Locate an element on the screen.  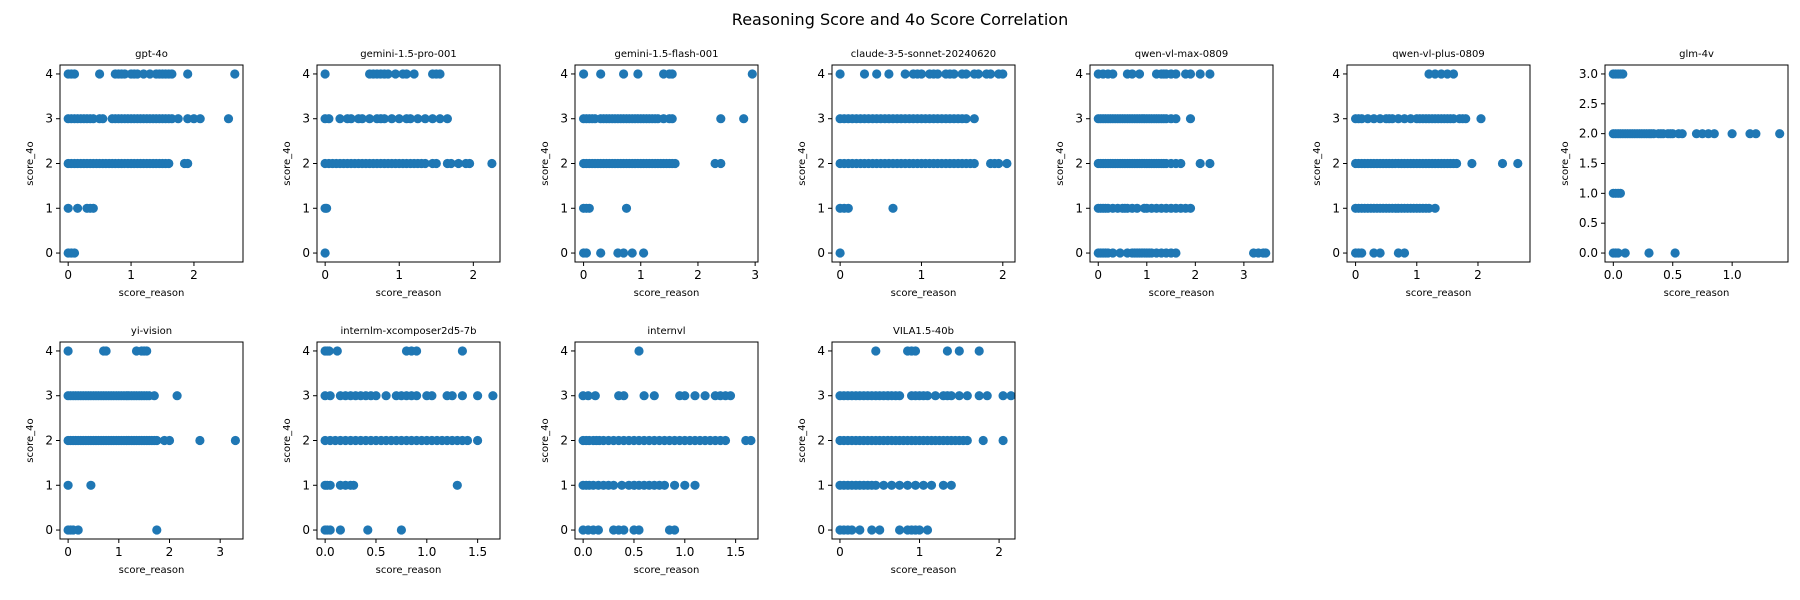
y-tick-label: 3.0 is located at coordinates (1588, 74).